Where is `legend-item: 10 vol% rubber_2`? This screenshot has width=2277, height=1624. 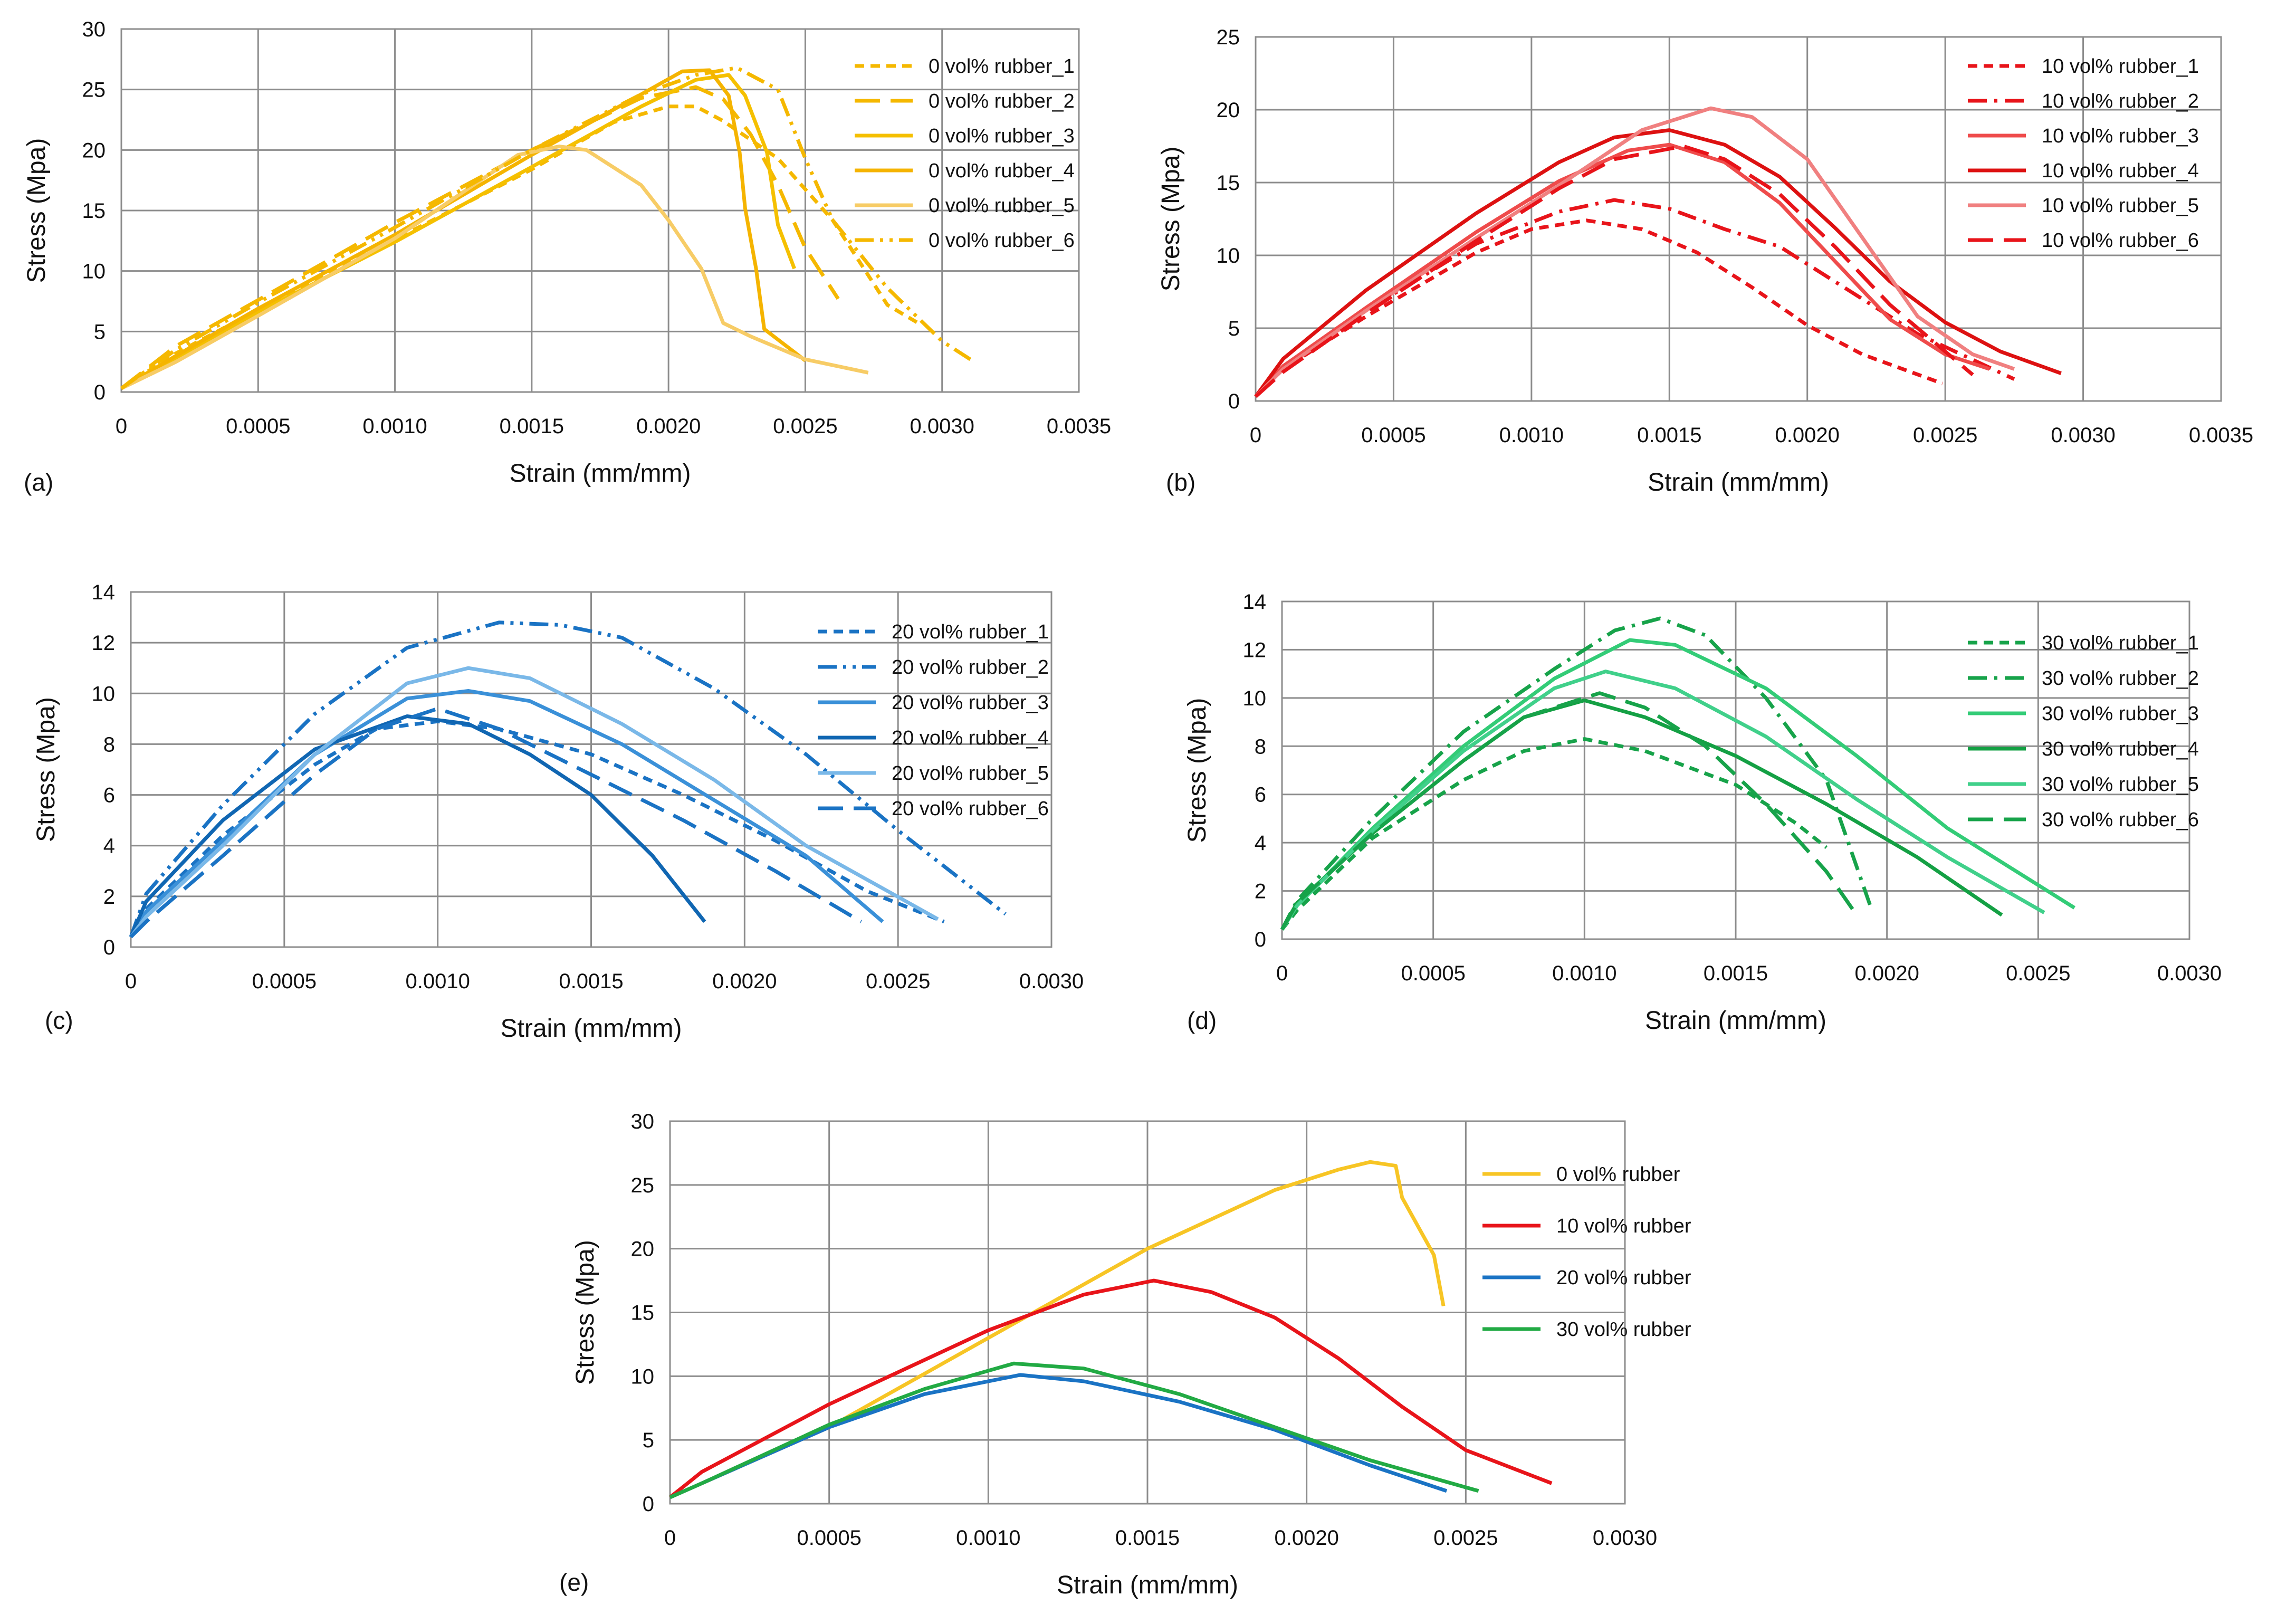 legend-item: 10 vol% rubber_2 is located at coordinates (2083, 101).